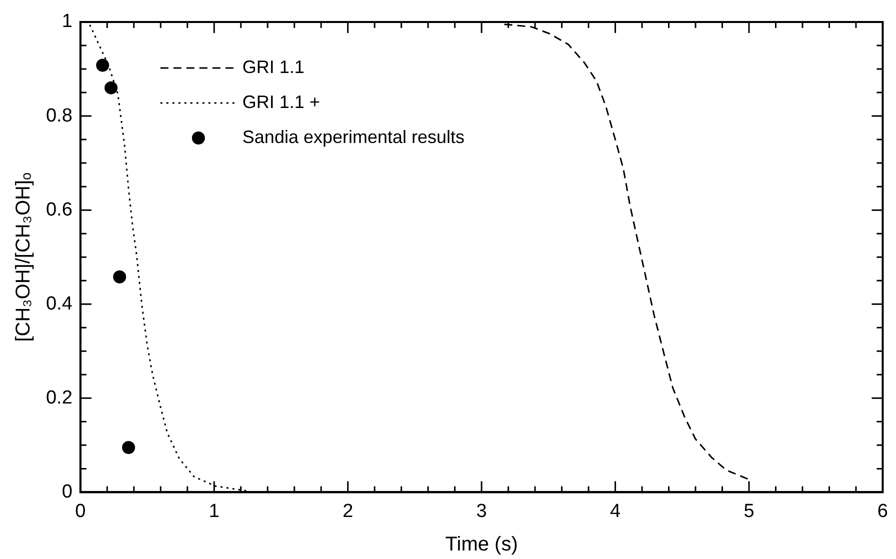 The image size is (896, 559). Describe the element at coordinates (281, 102) in the screenshot. I see `legend-label: GRI 1.1 +` at that location.